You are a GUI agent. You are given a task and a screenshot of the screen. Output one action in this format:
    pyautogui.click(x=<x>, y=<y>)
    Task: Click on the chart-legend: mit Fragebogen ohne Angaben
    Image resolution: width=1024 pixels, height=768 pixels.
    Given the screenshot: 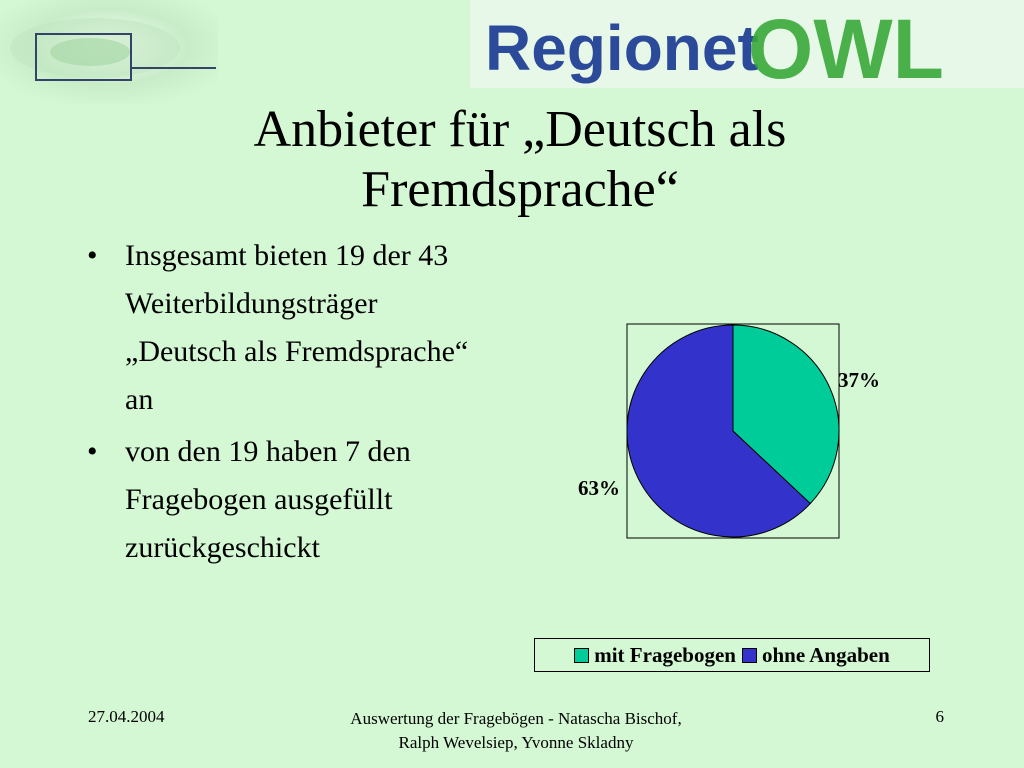 What is the action you would take?
    pyautogui.click(x=732, y=655)
    